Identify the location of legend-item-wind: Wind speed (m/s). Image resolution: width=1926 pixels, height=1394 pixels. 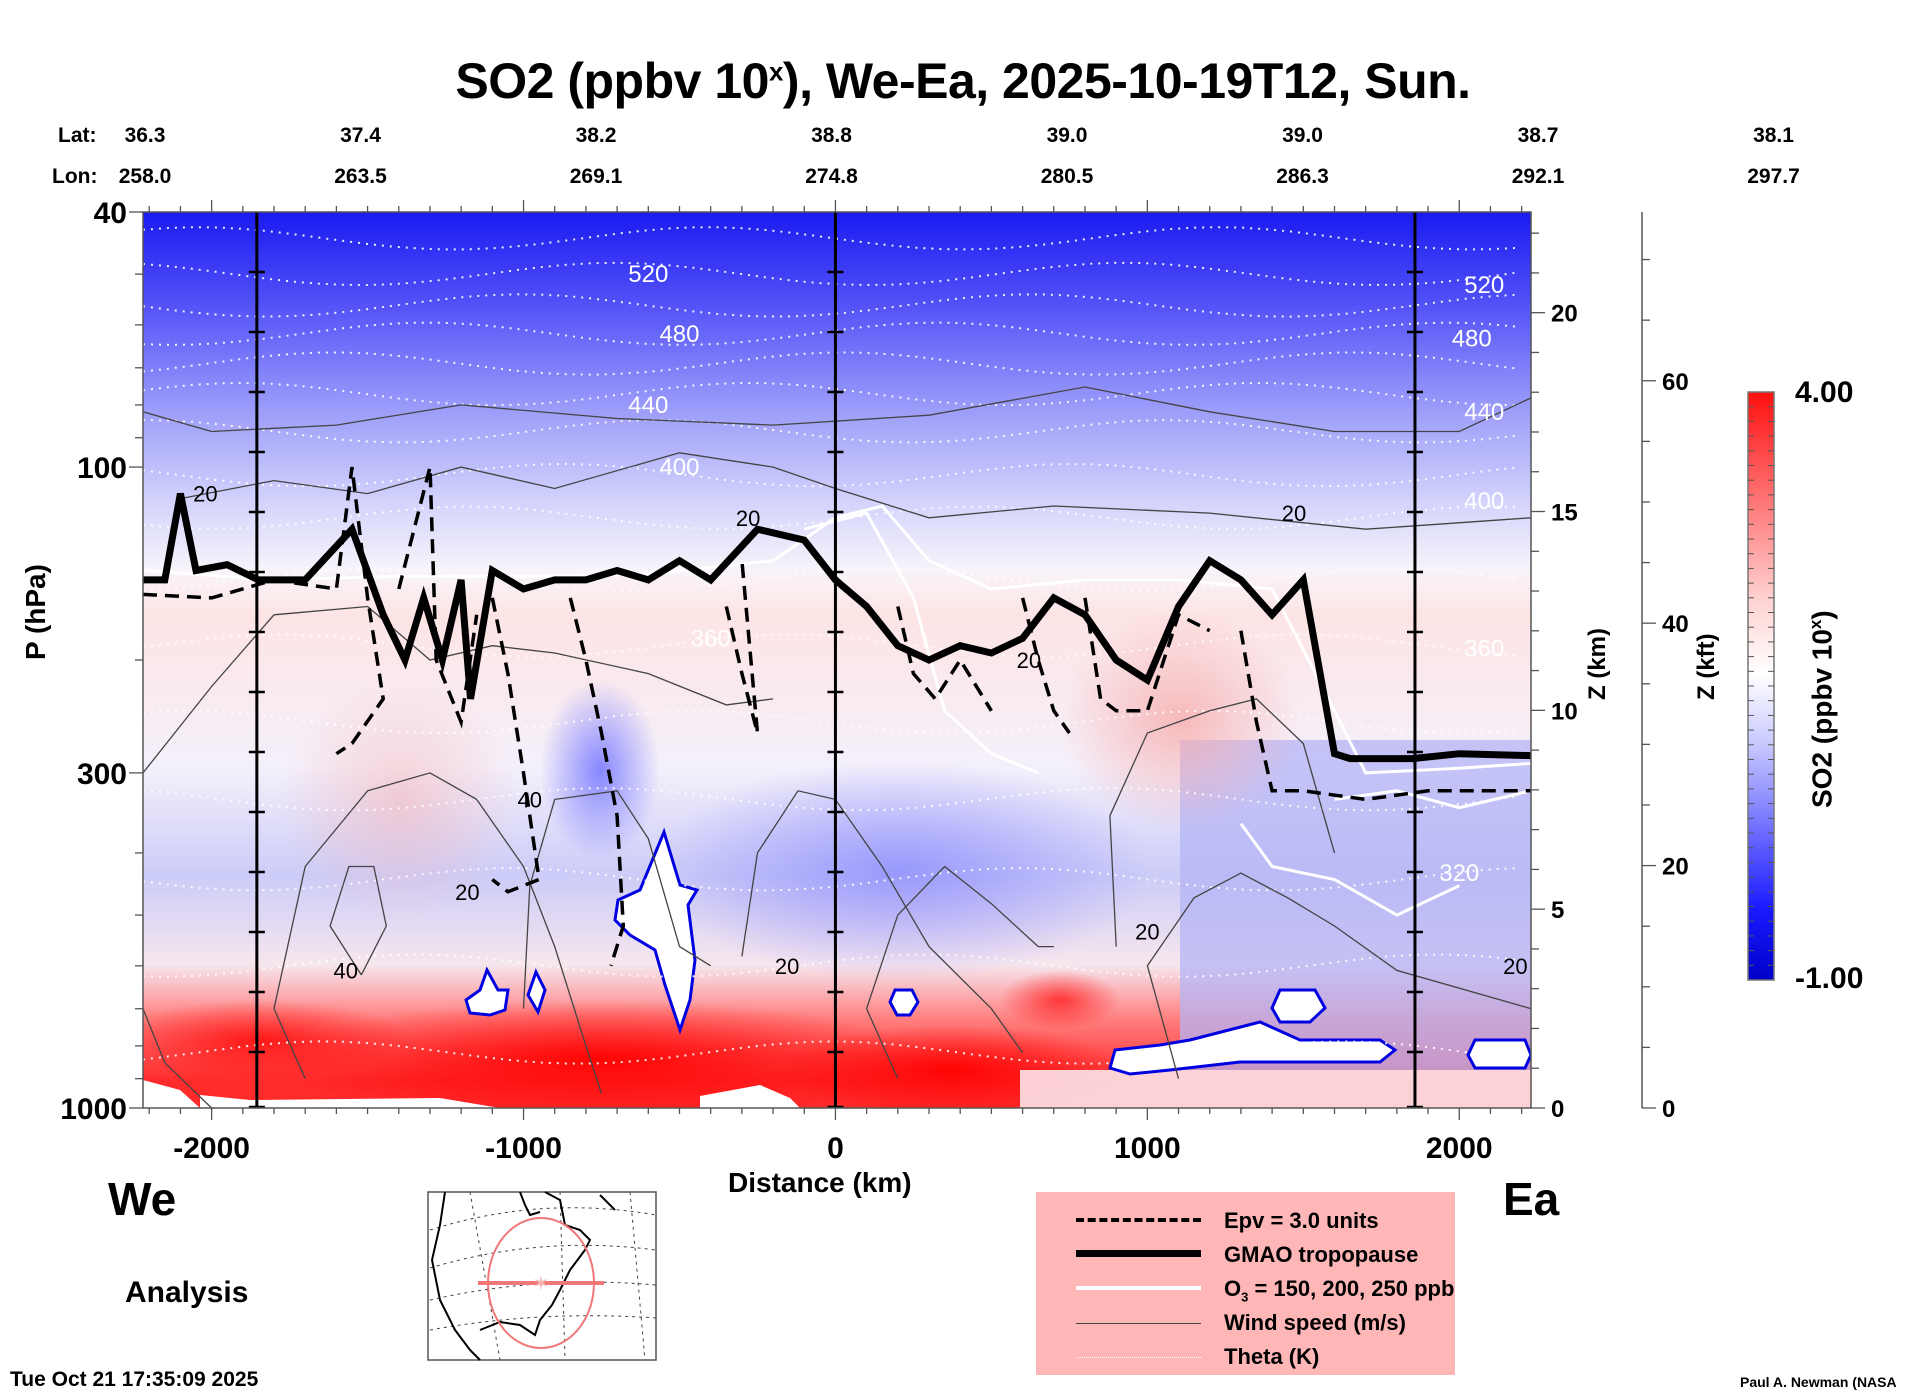
(1245, 1324).